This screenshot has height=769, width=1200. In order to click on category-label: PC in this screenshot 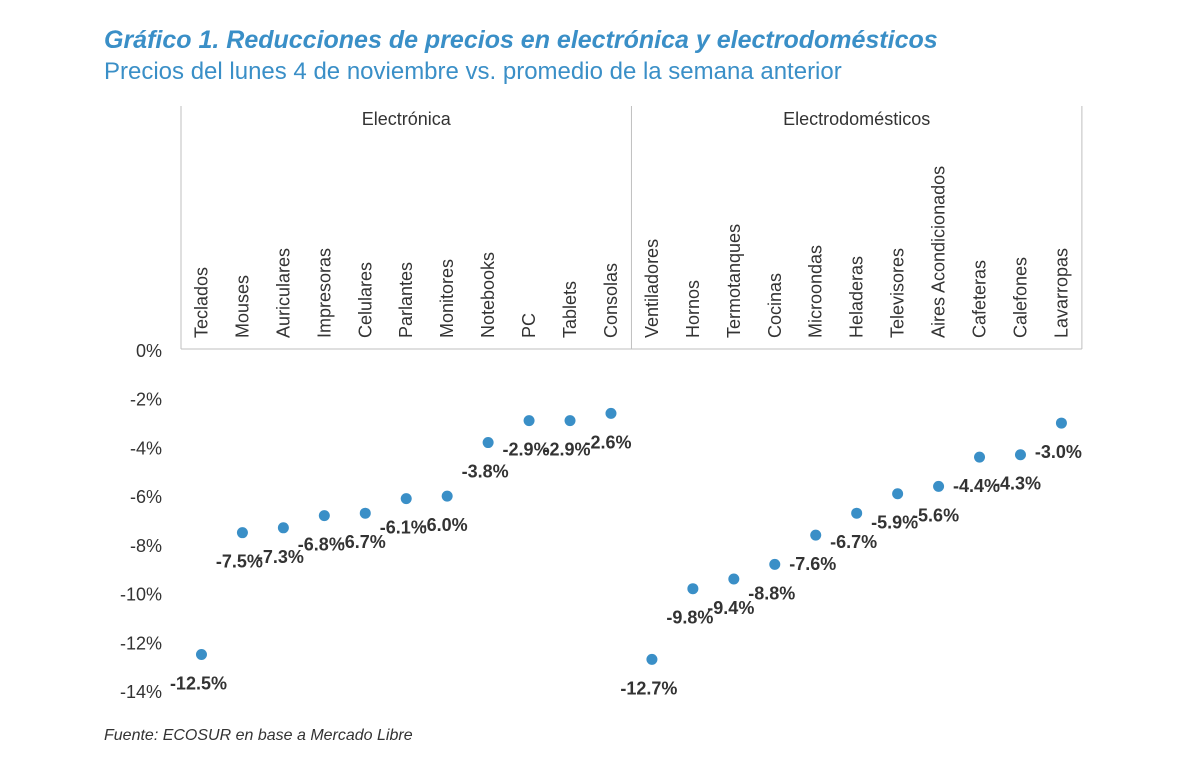, I will do `click(529, 325)`.